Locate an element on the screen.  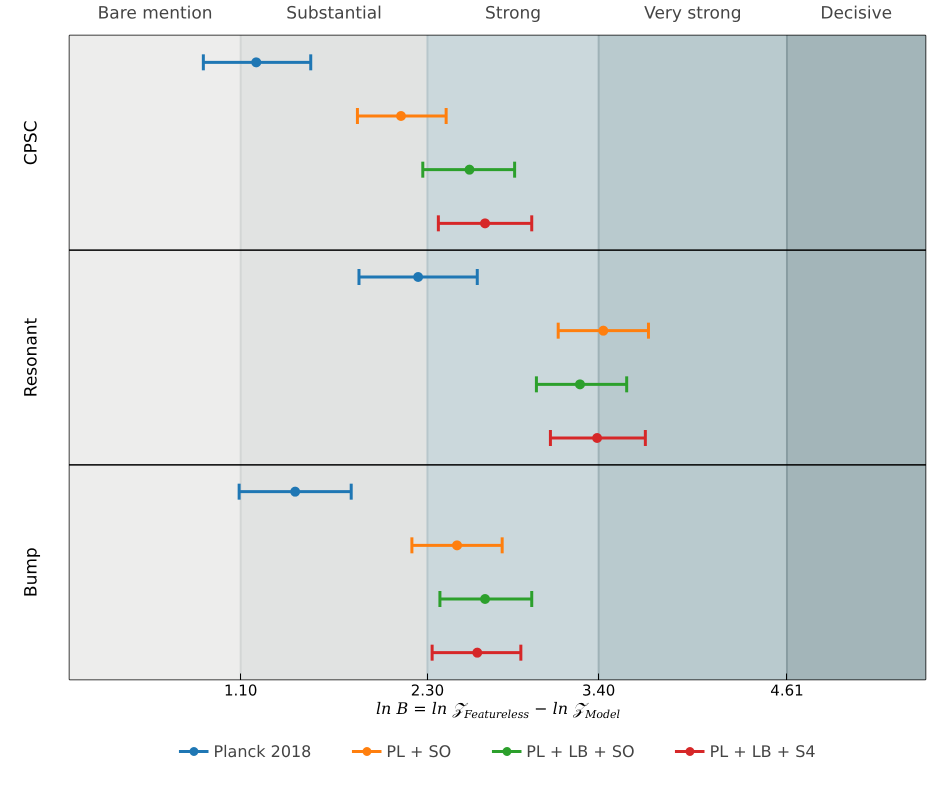
legend-label: PL + SO is located at coordinates (419, 751).